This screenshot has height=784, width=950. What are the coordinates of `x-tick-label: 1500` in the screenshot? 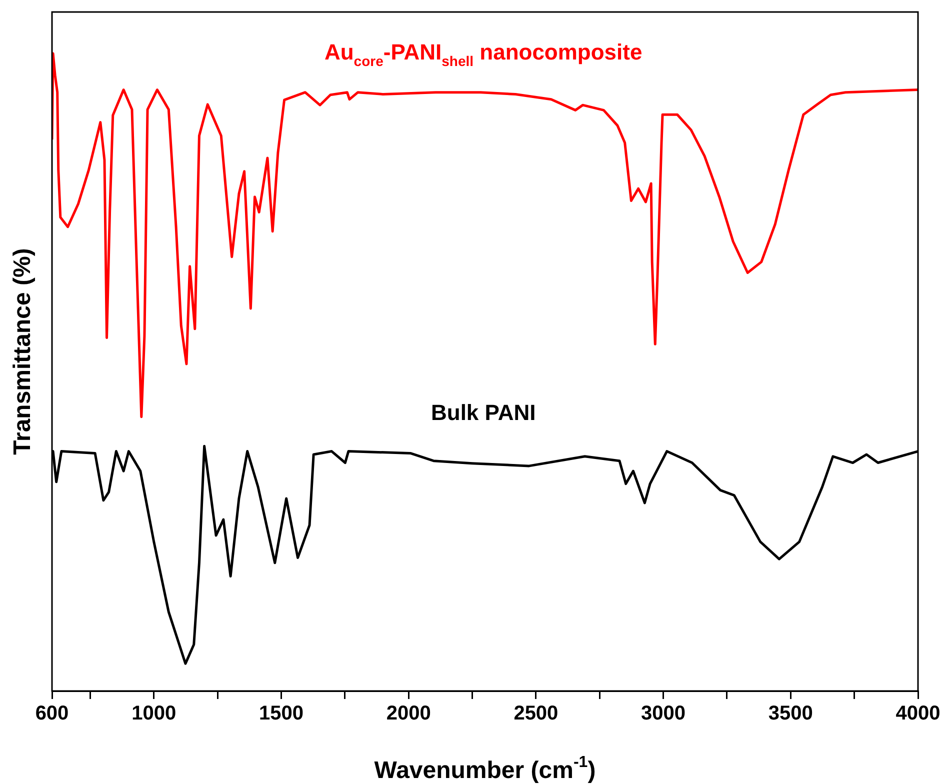 It's located at (281, 713).